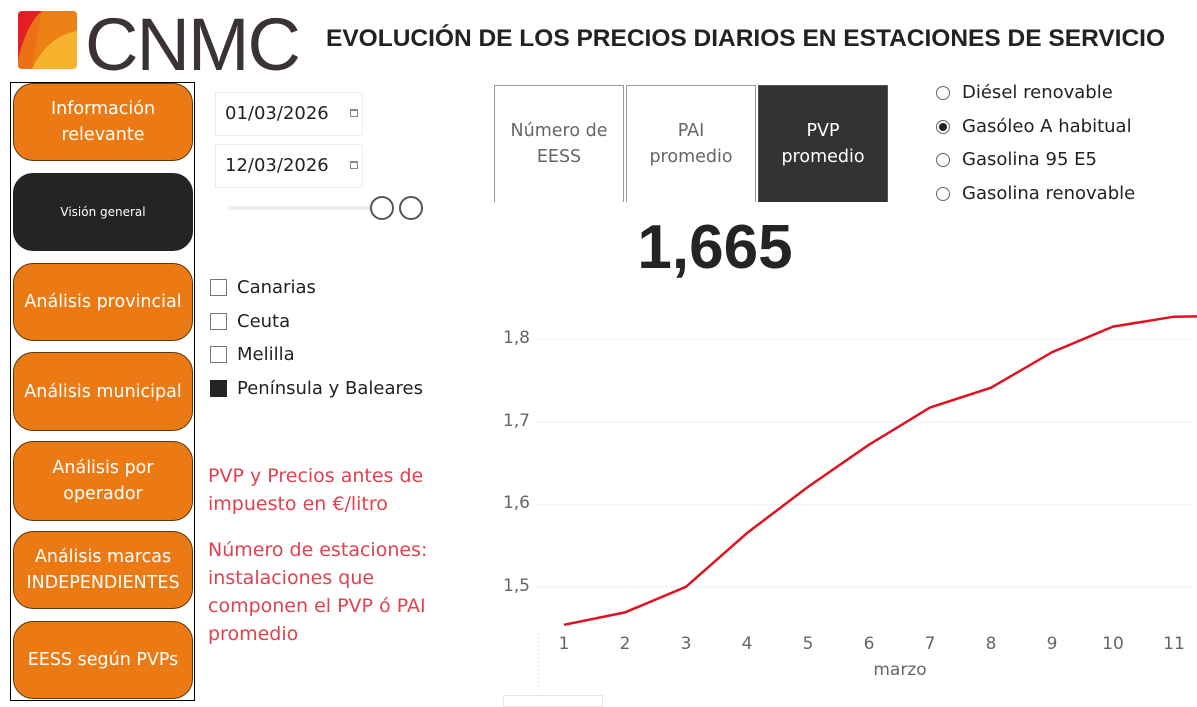 Image resolution: width=1197 pixels, height=707 pixels. Describe the element at coordinates (382, 208) in the screenshot. I see `date-slider-start-handle` at that location.